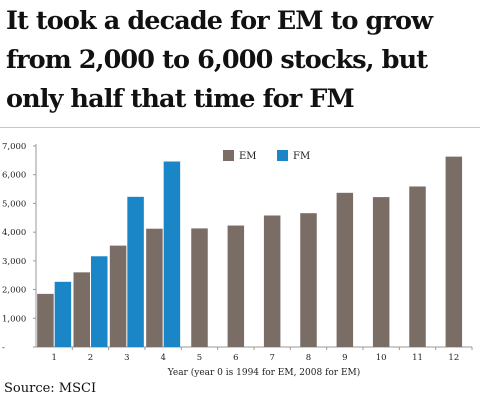 The image size is (480, 405). What do you see at coordinates (344, 358) in the screenshot?
I see `x-tick-label: 9` at bounding box center [344, 358].